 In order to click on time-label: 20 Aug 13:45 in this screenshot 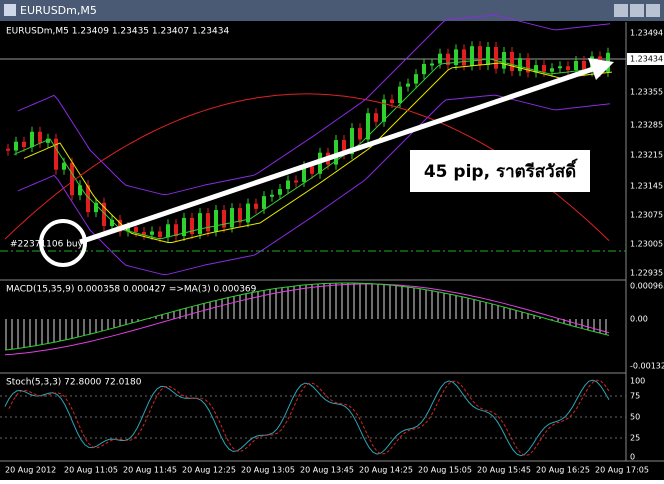, I will do `click(327, 470)`.